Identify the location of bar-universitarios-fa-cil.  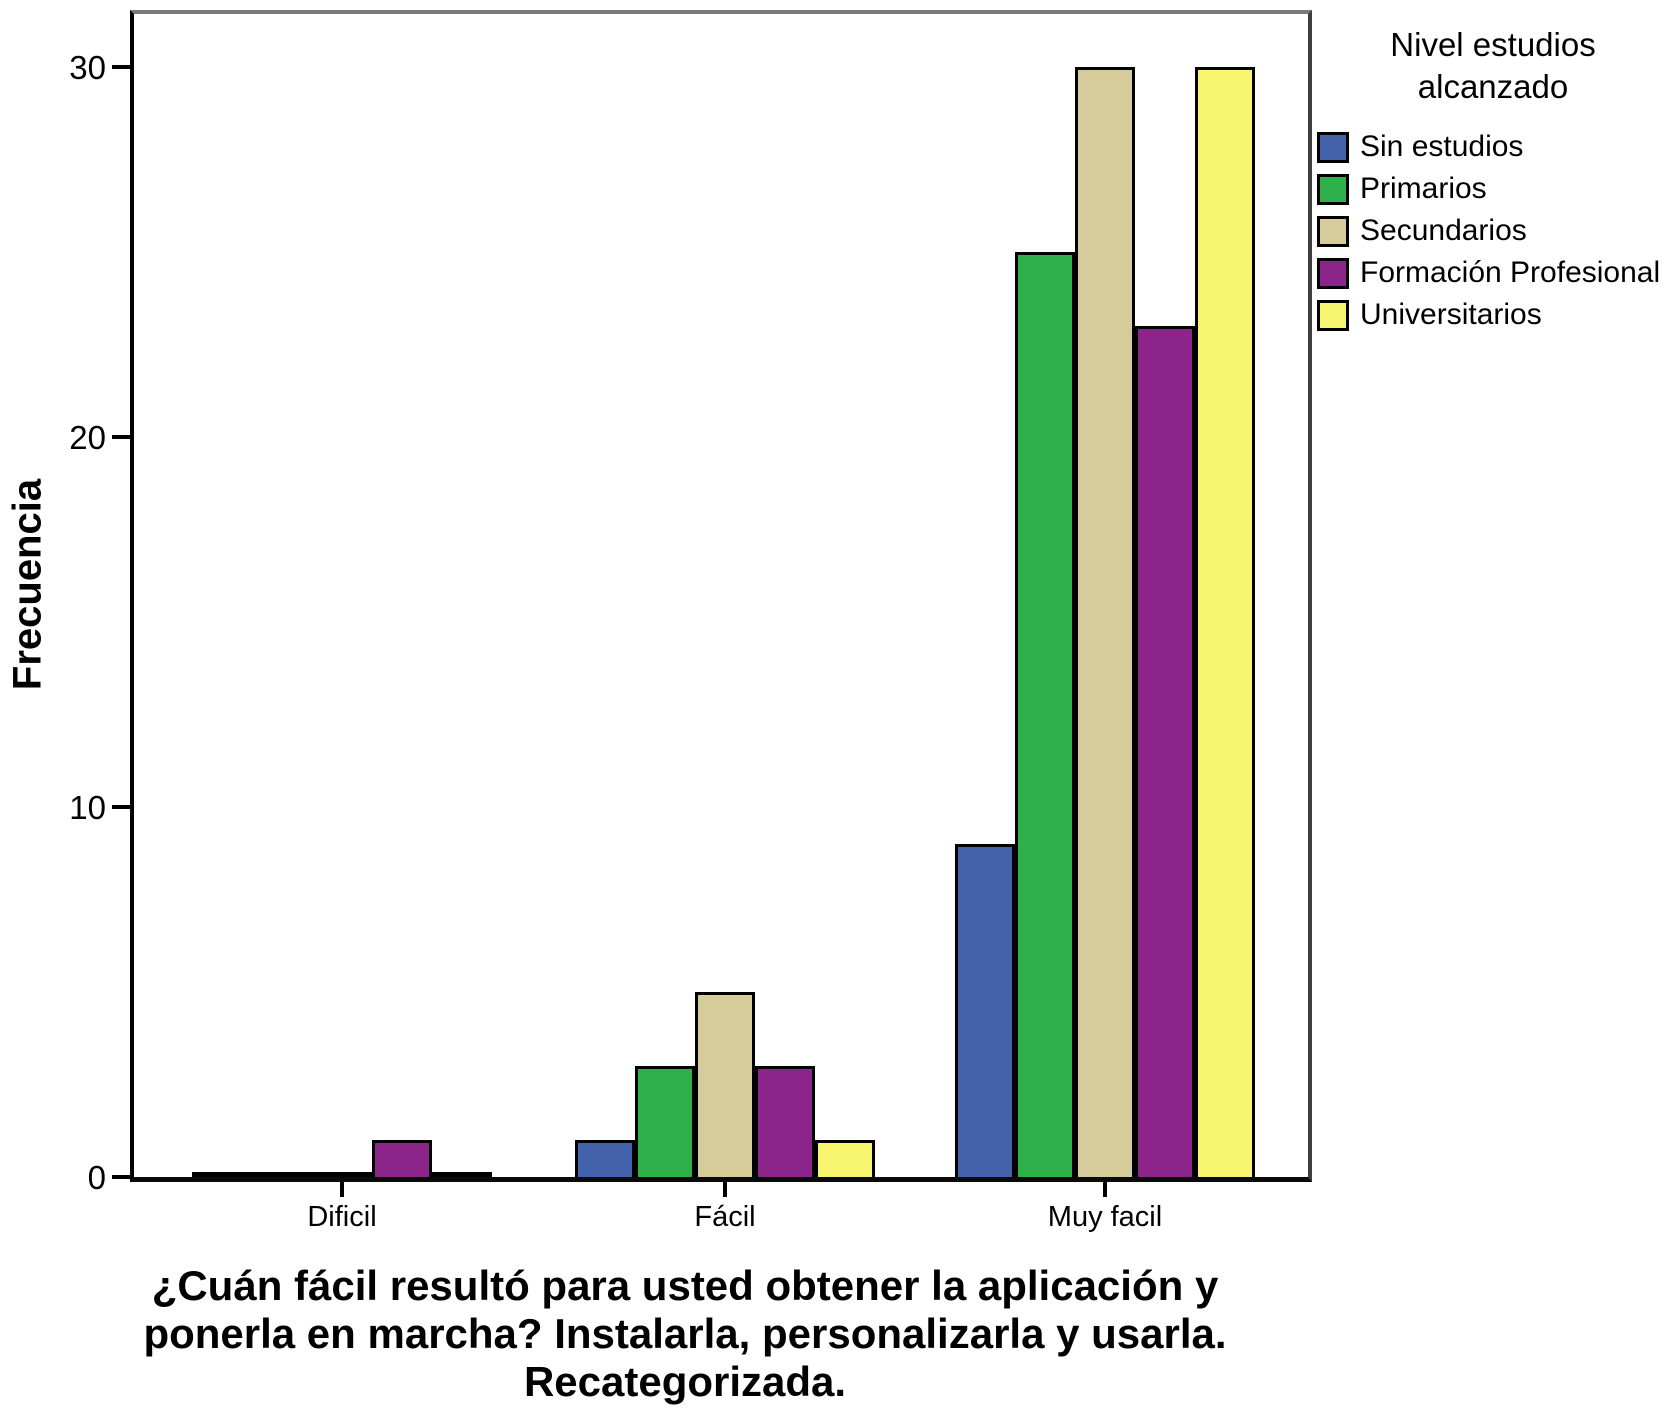
(845, 1158).